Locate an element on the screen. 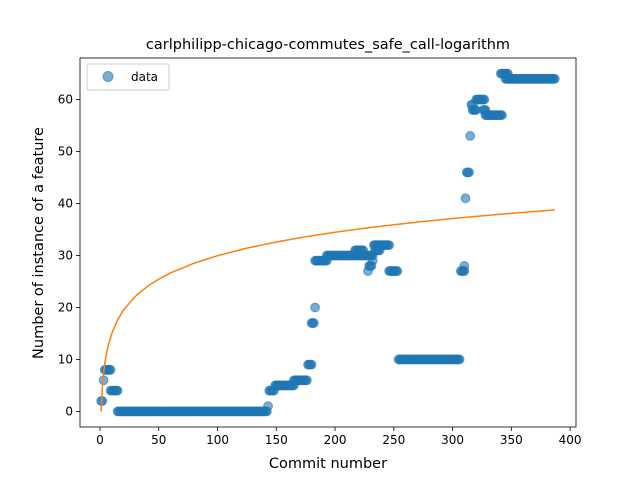 Image resolution: width=640 pixels, height=480 pixels. y-tick-label: 10 is located at coordinates (65, 359).